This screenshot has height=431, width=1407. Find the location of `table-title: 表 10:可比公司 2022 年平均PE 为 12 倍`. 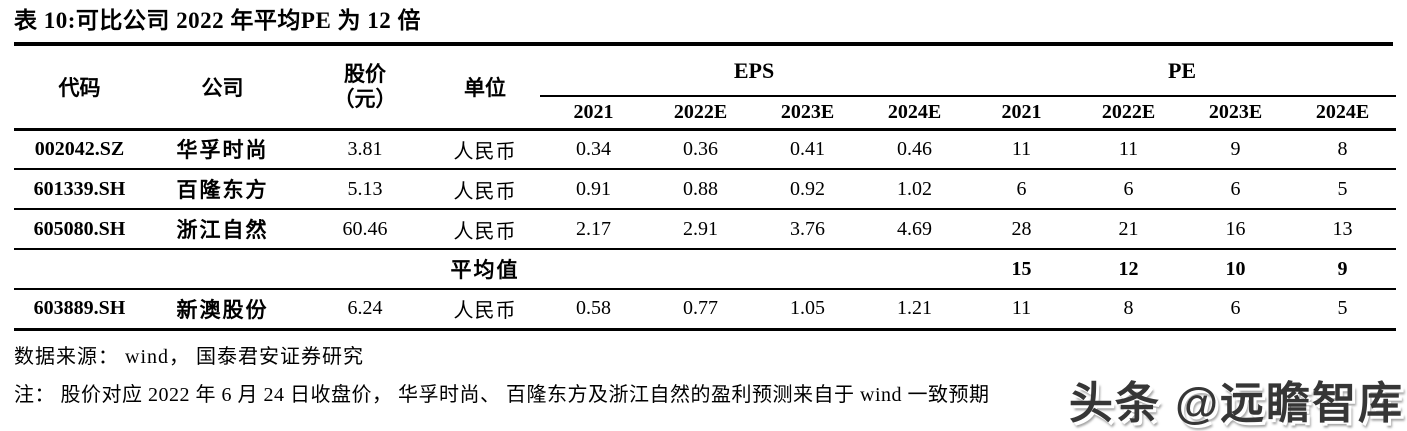

table-title: 表 10:可比公司 2022 年平均PE 为 12 倍 is located at coordinates (703, 26).